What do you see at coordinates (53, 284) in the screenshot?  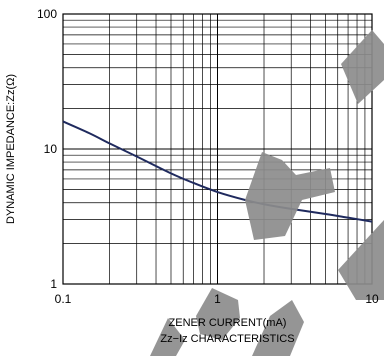 I see `y-tick-label: 1` at bounding box center [53, 284].